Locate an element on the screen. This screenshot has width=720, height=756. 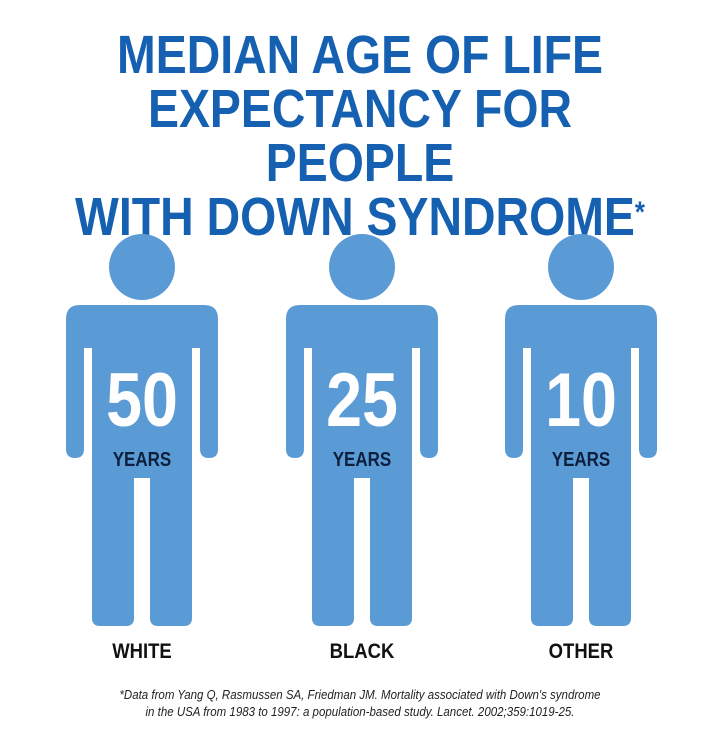
value-label: 50 is located at coordinates (142, 399).